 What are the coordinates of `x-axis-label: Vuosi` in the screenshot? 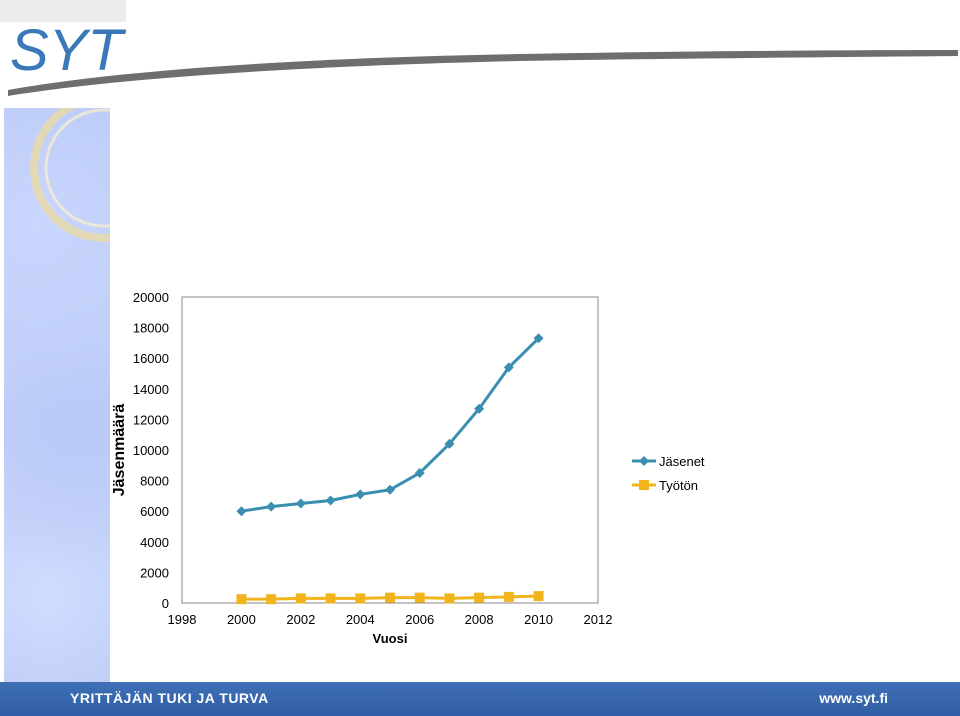 It's located at (390, 638).